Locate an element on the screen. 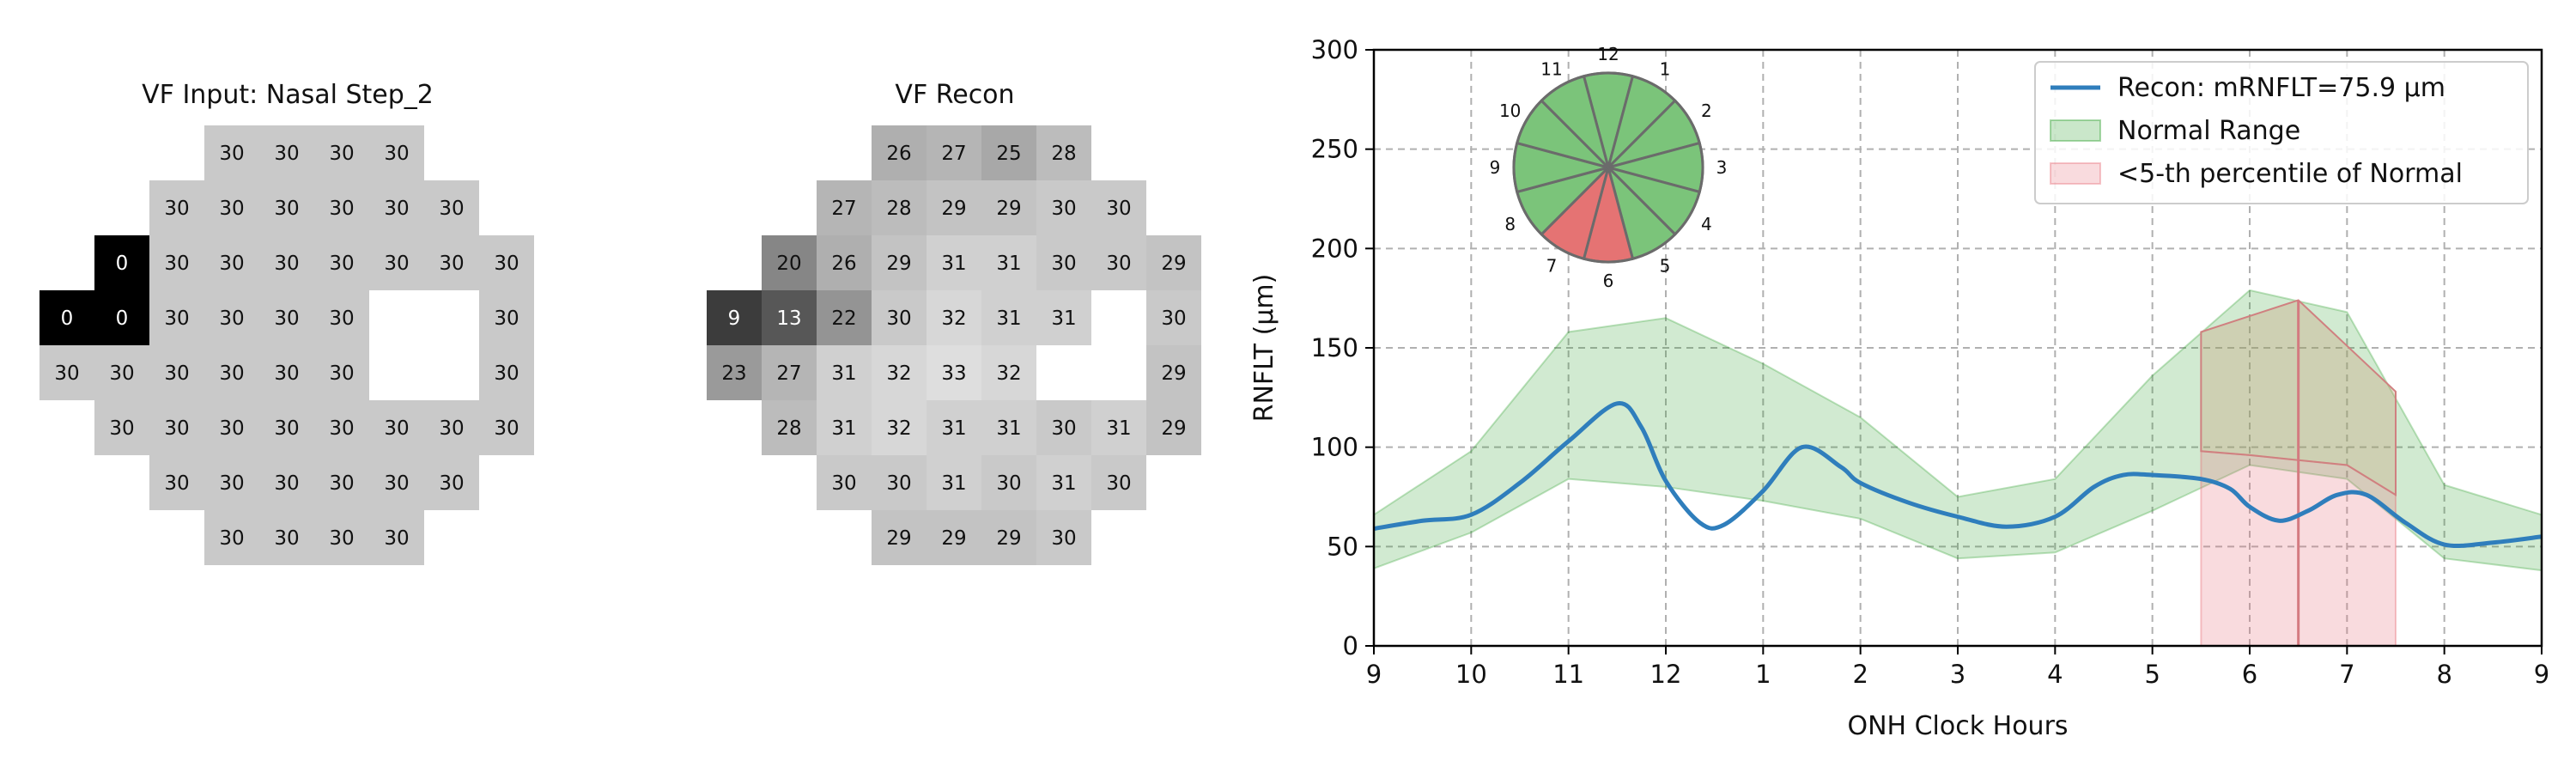  vf-recon-title: VF Recon is located at coordinates (954, 95).